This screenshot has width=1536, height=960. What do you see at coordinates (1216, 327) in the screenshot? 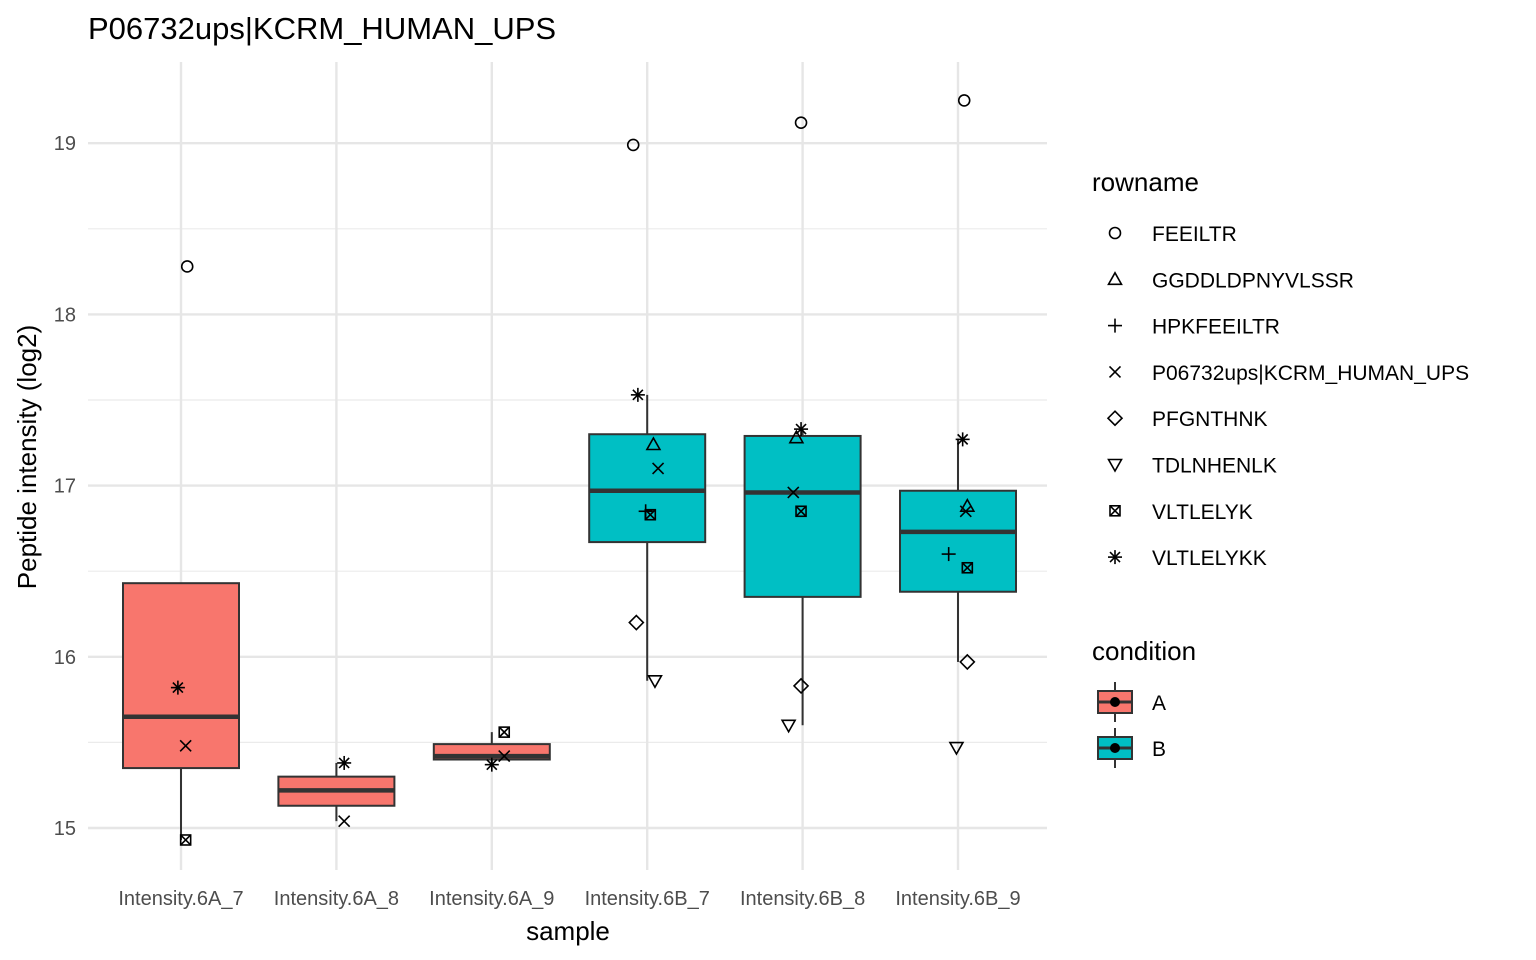
I see `legend-label: HPKFEEILTR` at bounding box center [1216, 327].